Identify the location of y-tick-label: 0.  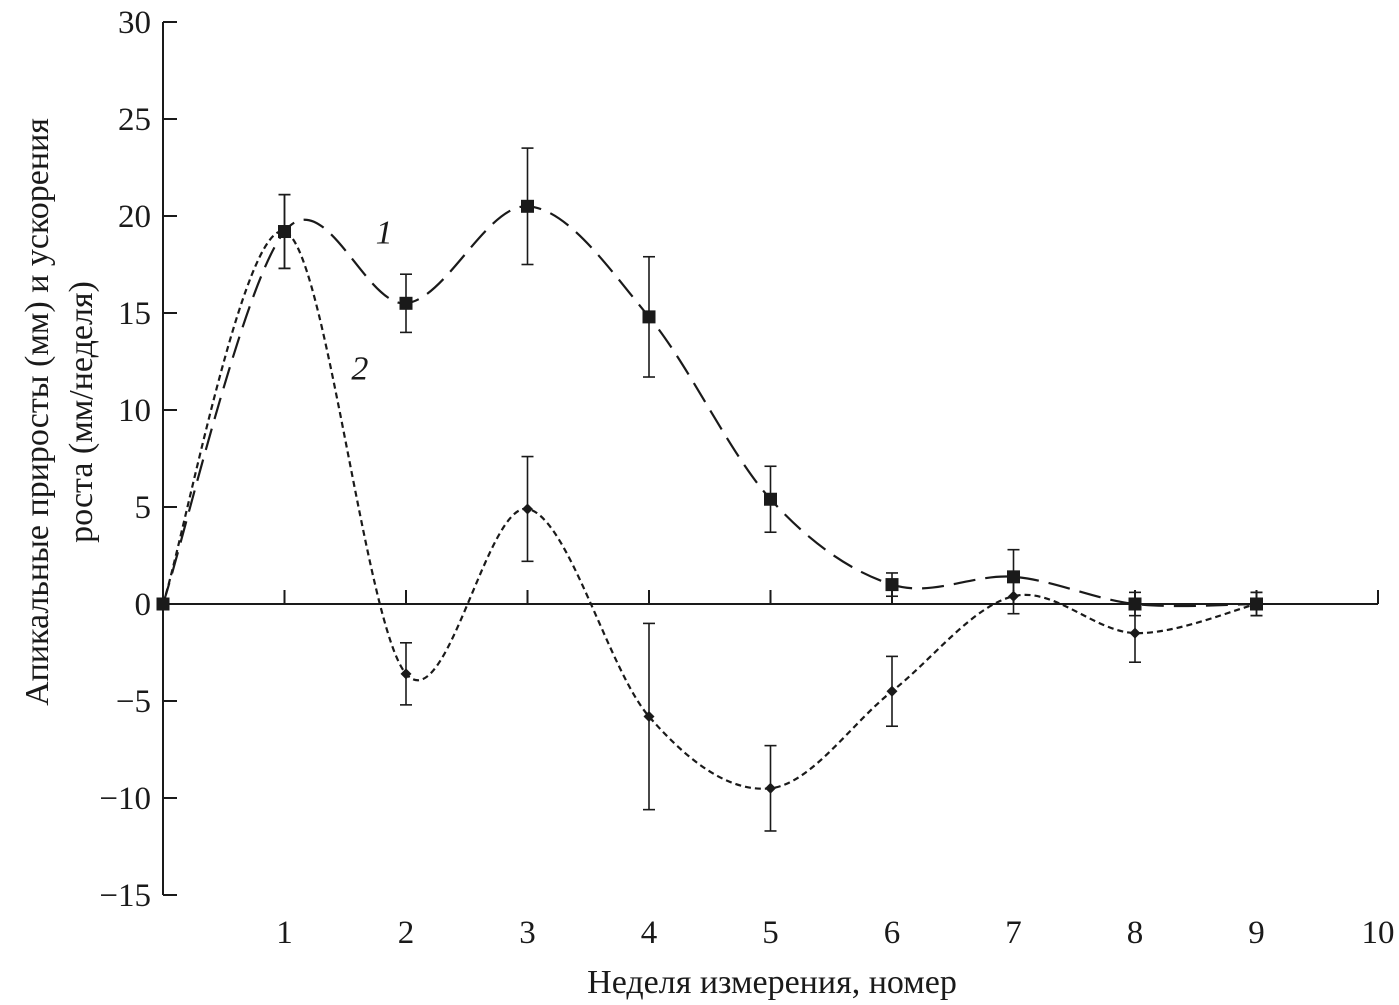
(143, 605).